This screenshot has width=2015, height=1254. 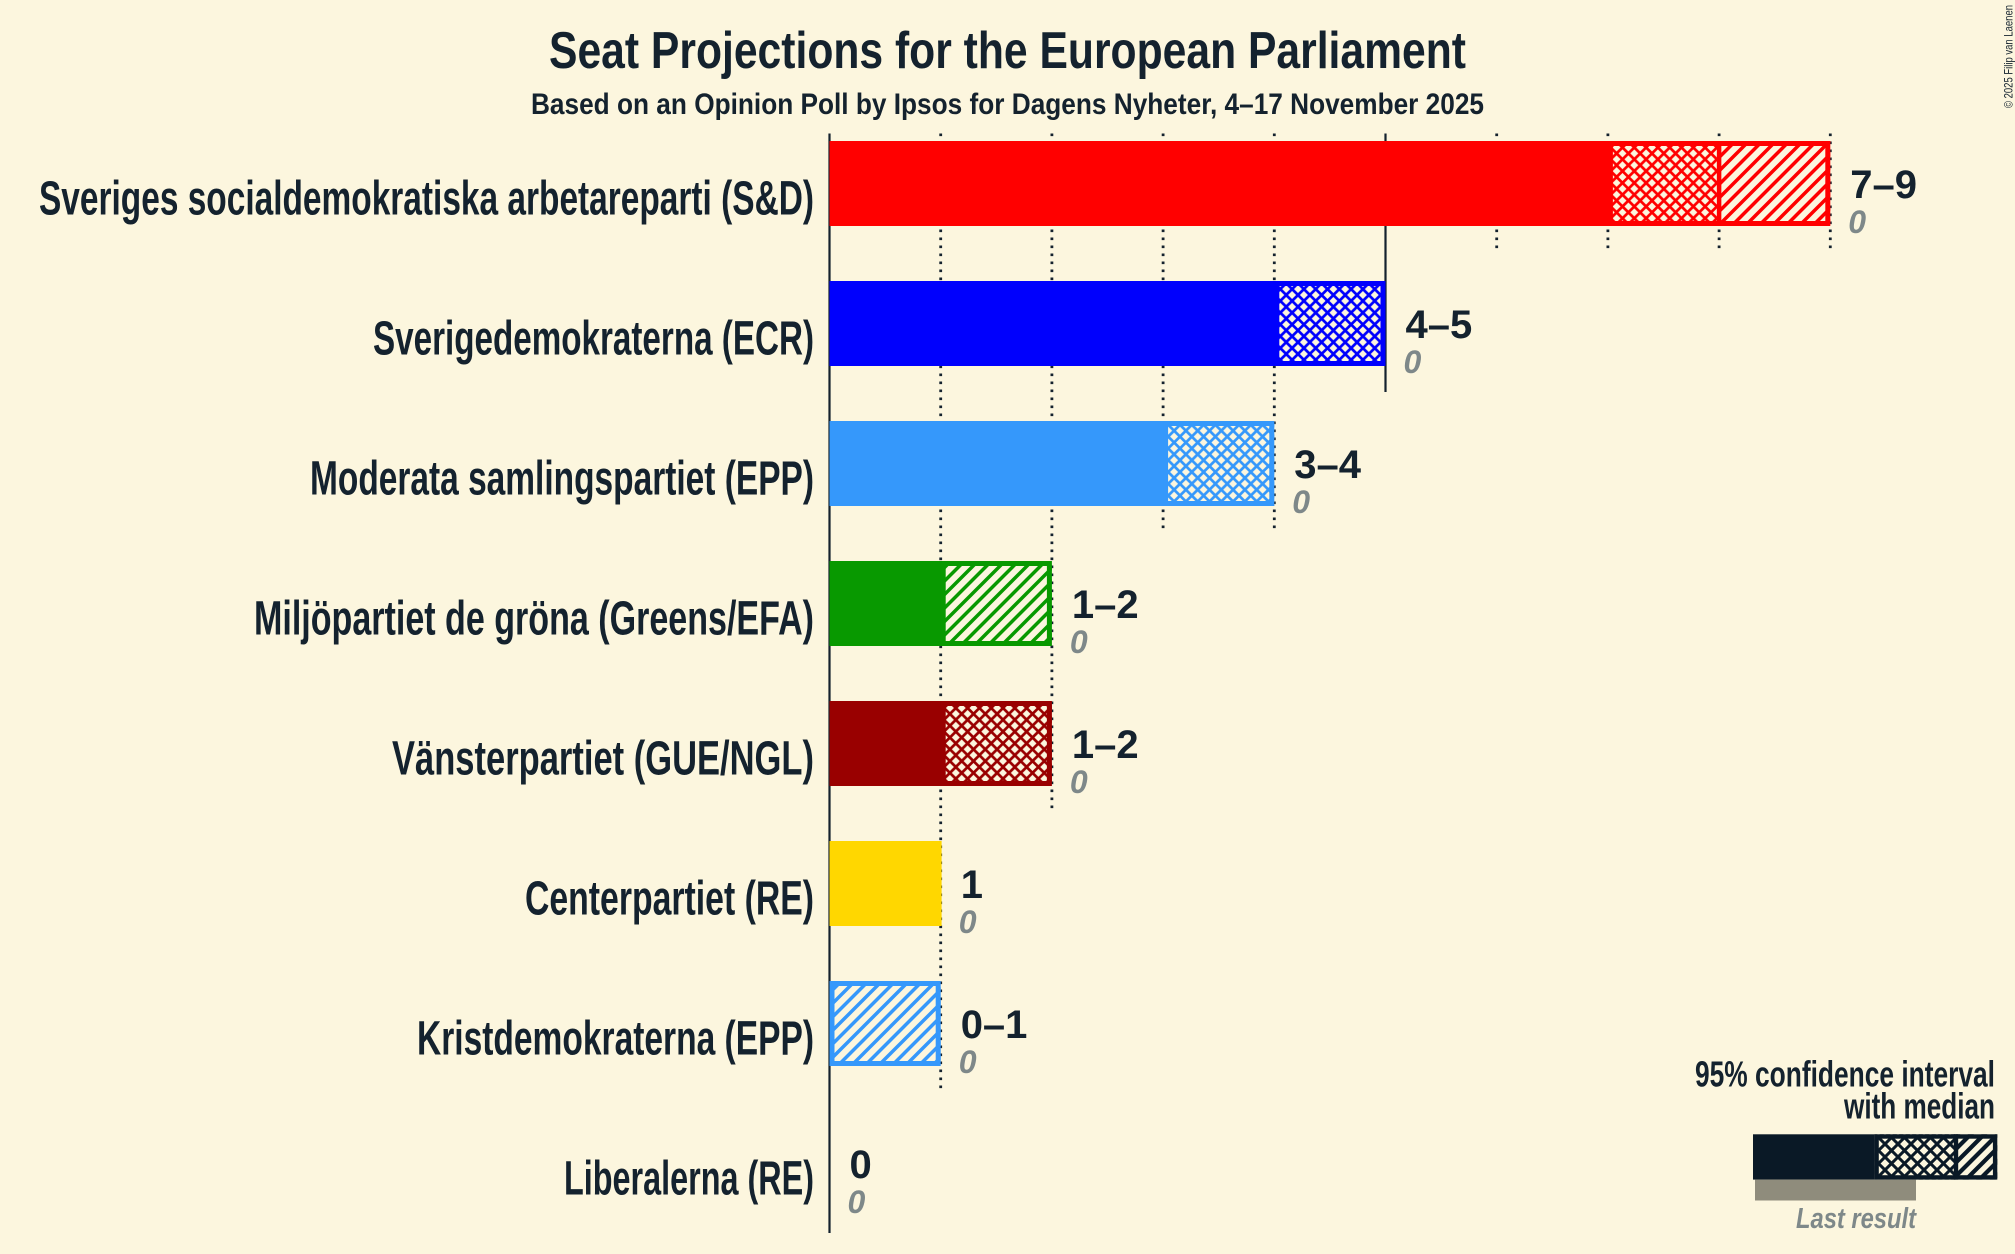 What do you see at coordinates (615, 1039) in the screenshot?
I see `svg-text: Kristdemokraterna (EPP)` at bounding box center [615, 1039].